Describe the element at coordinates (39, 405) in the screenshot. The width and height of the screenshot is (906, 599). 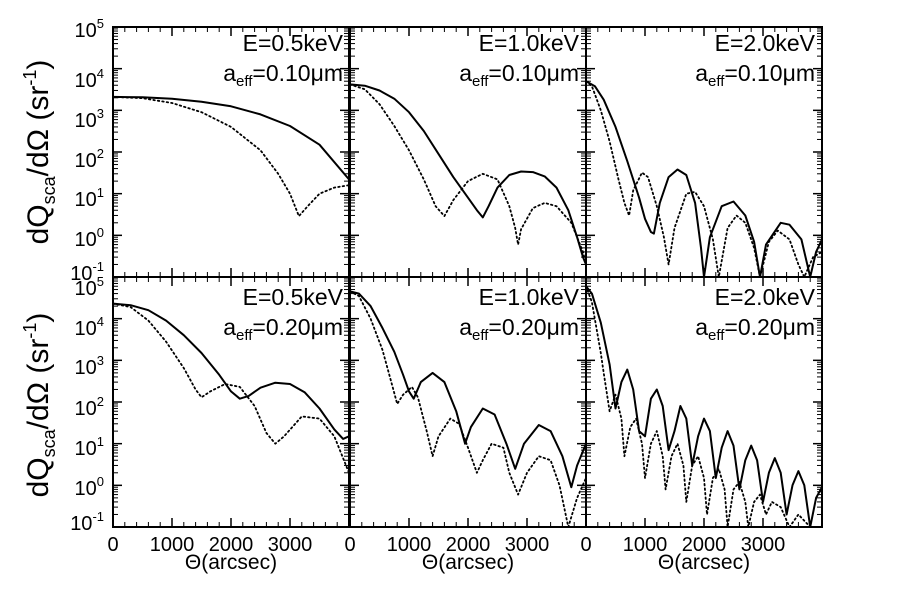
I see `y-axis-title-bottom: dQsca/dΩ (sr-1)` at that location.